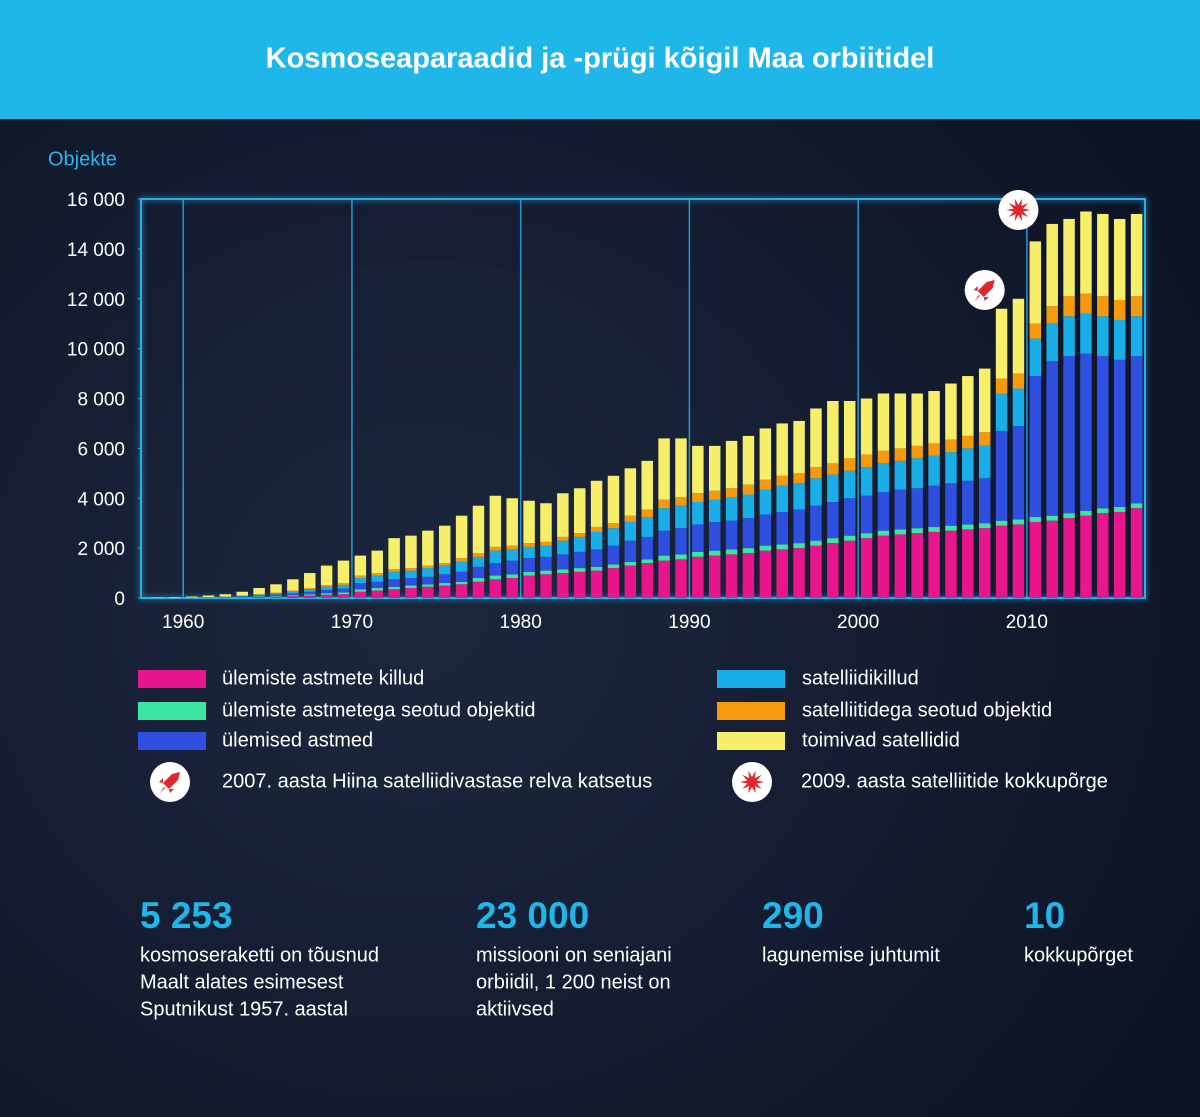  I want to click on y-tick-label: 2 000, so click(101, 549).